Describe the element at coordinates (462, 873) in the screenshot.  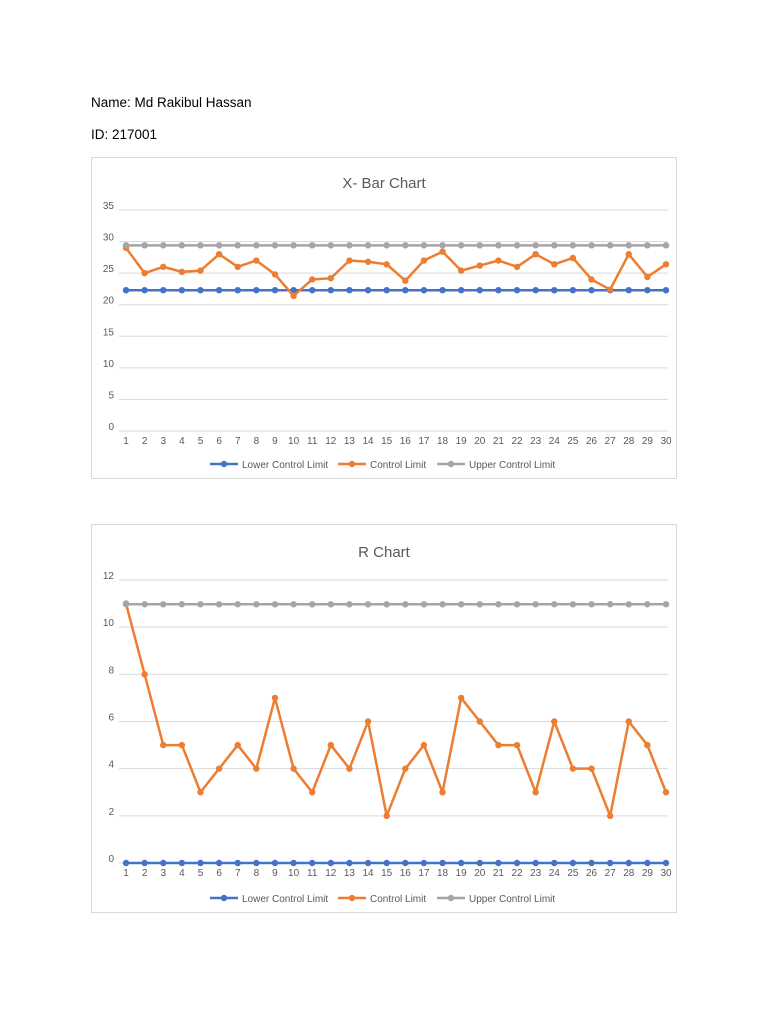
I see `rchart-xtick-label: 19` at that location.